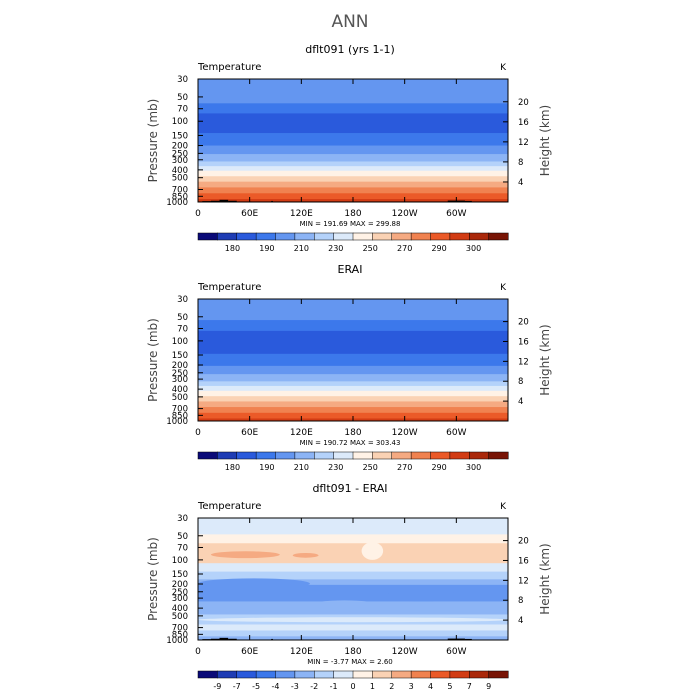 The height and width of the screenshot is (700, 700). I want to click on pressure-tick-label: 500, so click(180, 179).